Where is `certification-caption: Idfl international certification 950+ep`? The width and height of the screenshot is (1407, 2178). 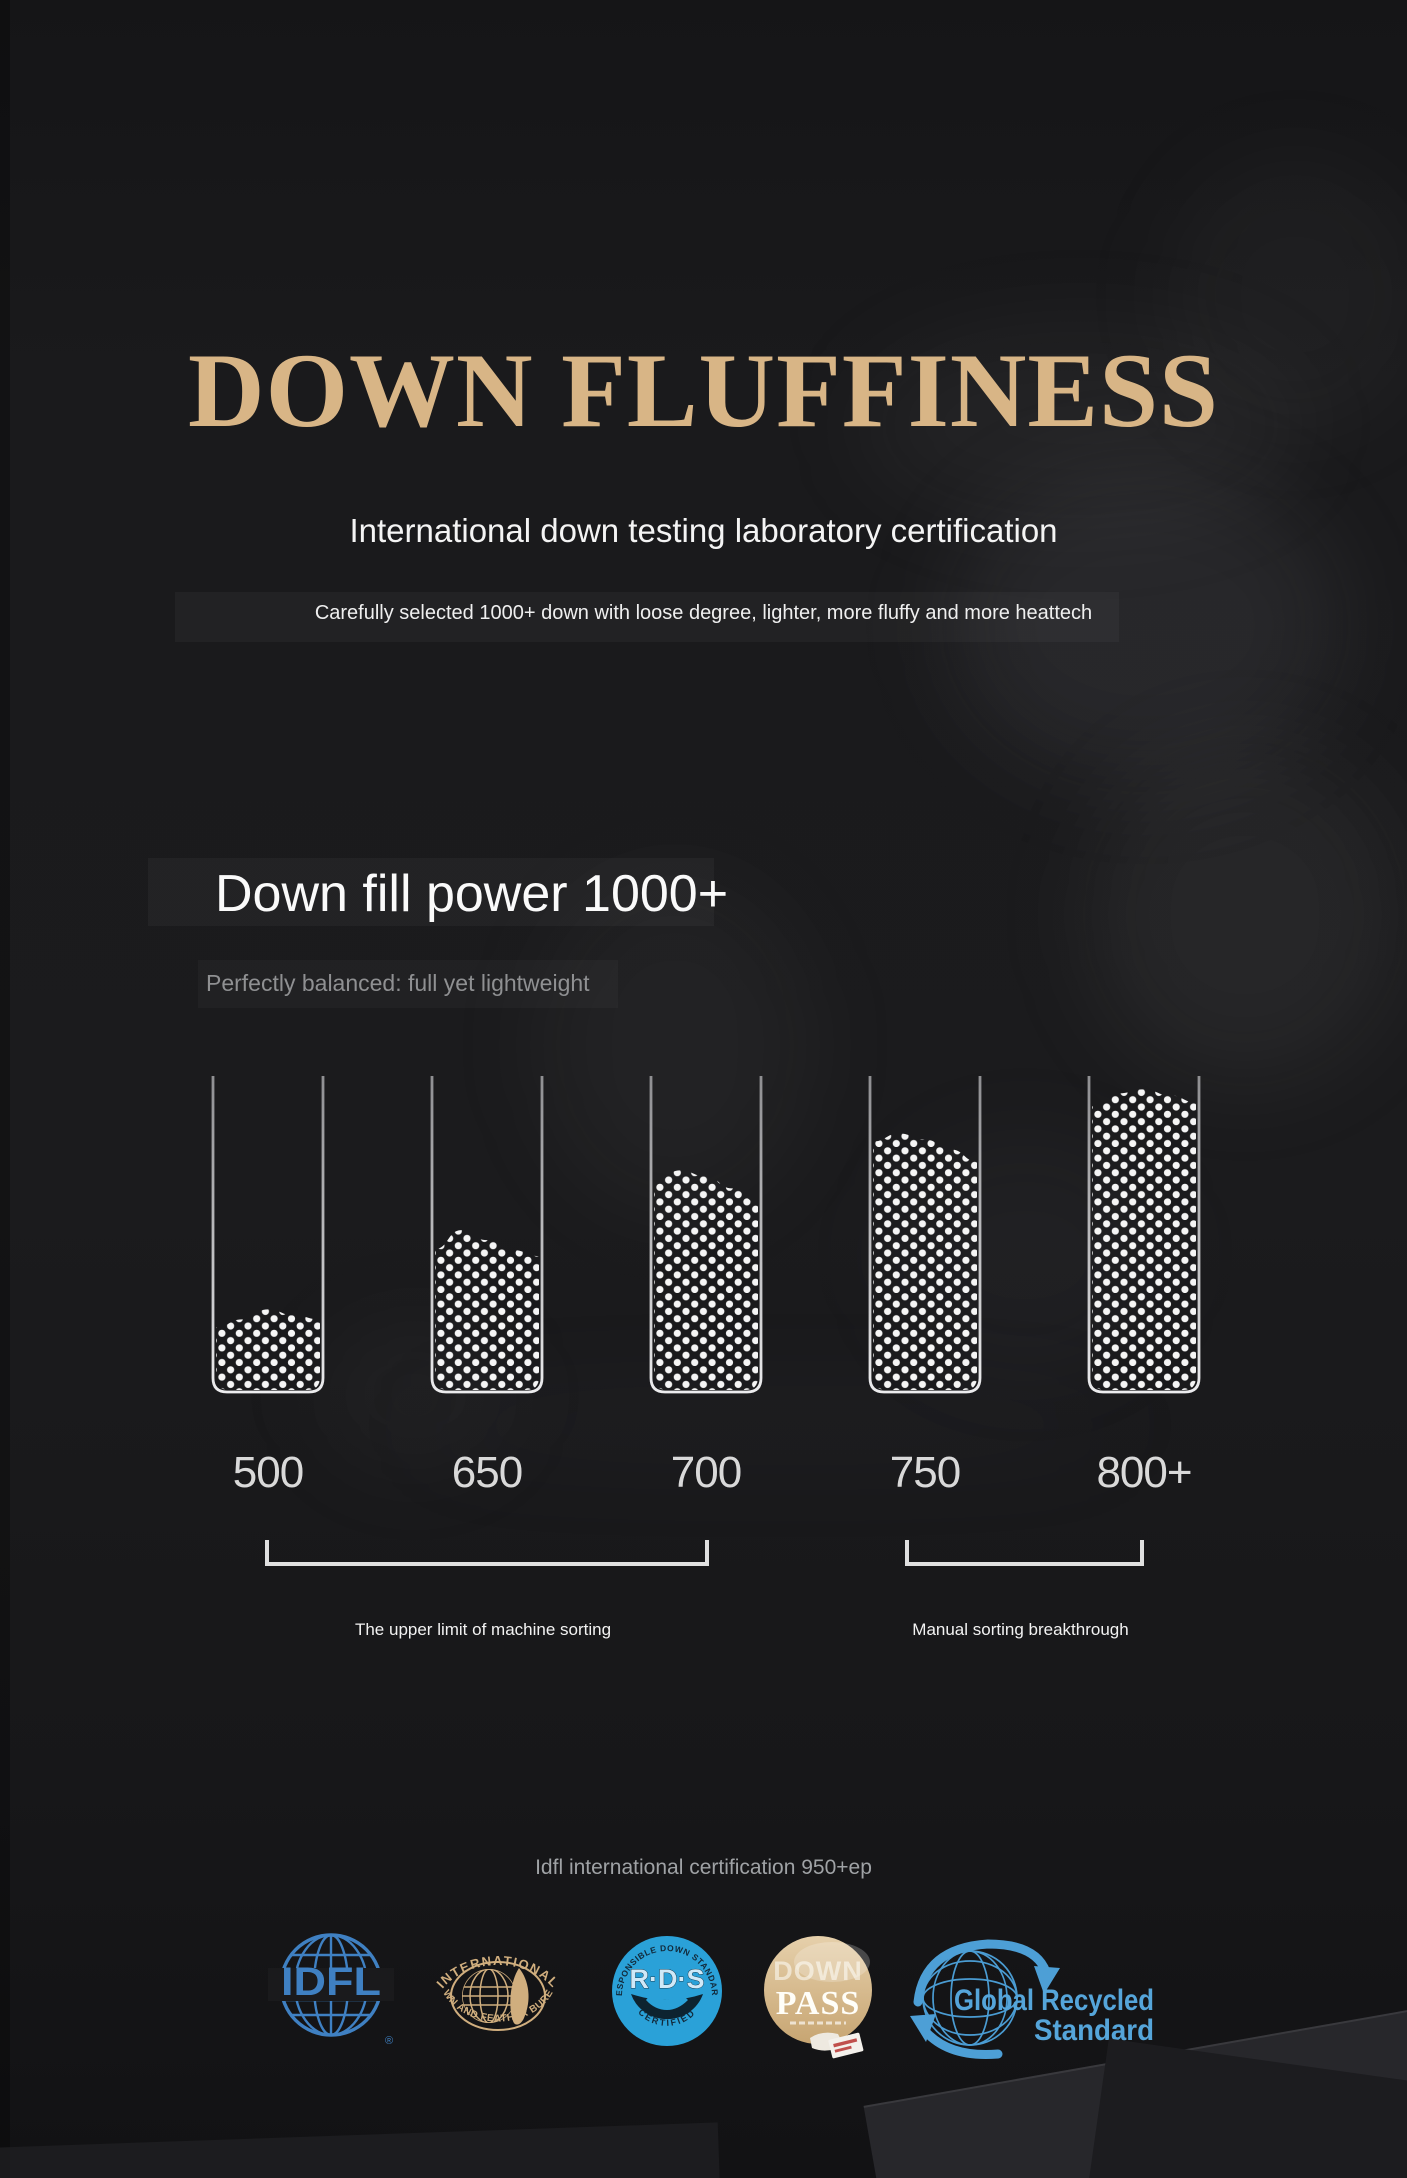 certification-caption: Idfl international certification 950+ep is located at coordinates (703, 1867).